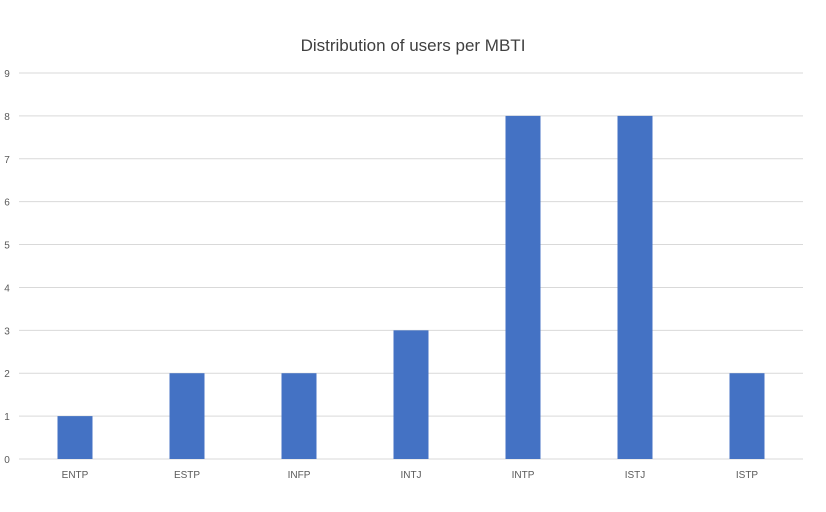 Image resolution: width=826 pixels, height=512 pixels. Describe the element at coordinates (7, 160) in the screenshot. I see `y-tick-label: 7` at that location.